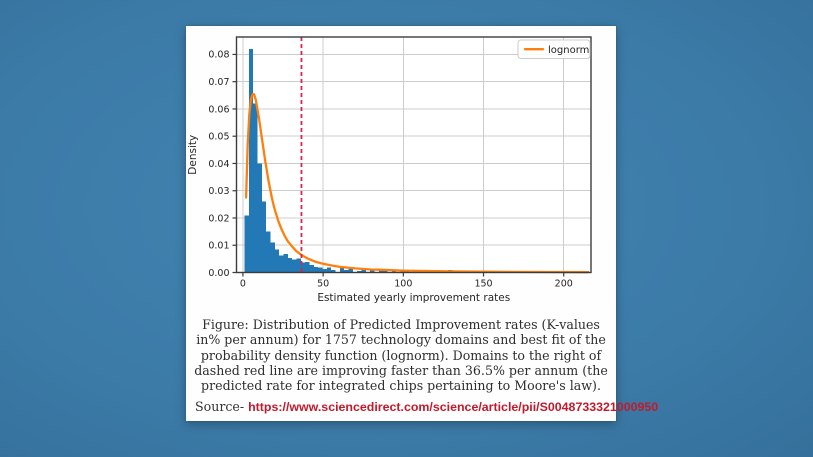 This screenshot has width=813, height=457. Describe the element at coordinates (483, 284) in the screenshot. I see `x-tick-label: 150` at that location.